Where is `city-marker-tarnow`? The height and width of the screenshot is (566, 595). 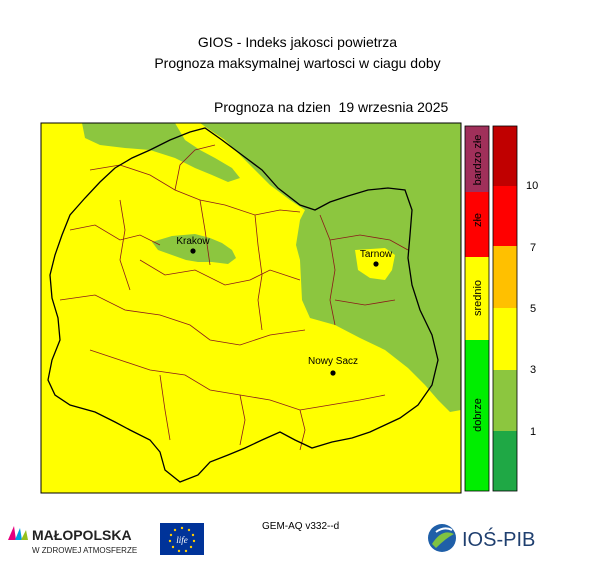 city-marker-tarnow is located at coordinates (376, 264).